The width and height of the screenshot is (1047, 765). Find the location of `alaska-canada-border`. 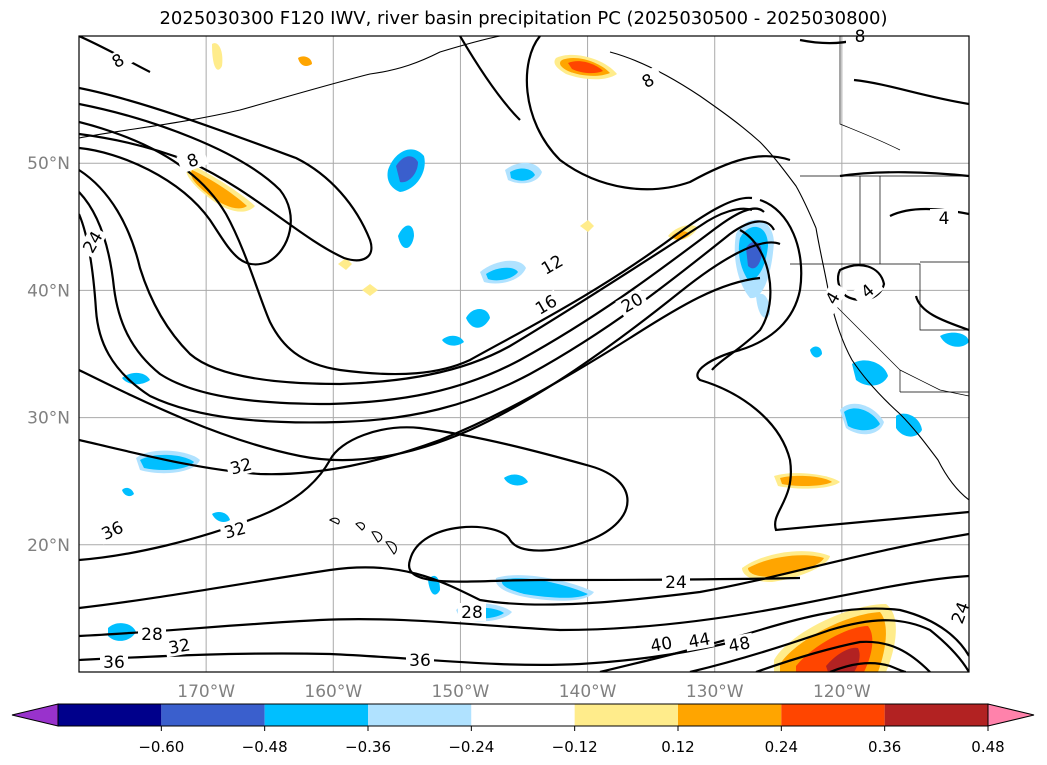

alaska-canada-border is located at coordinates (870, 93).